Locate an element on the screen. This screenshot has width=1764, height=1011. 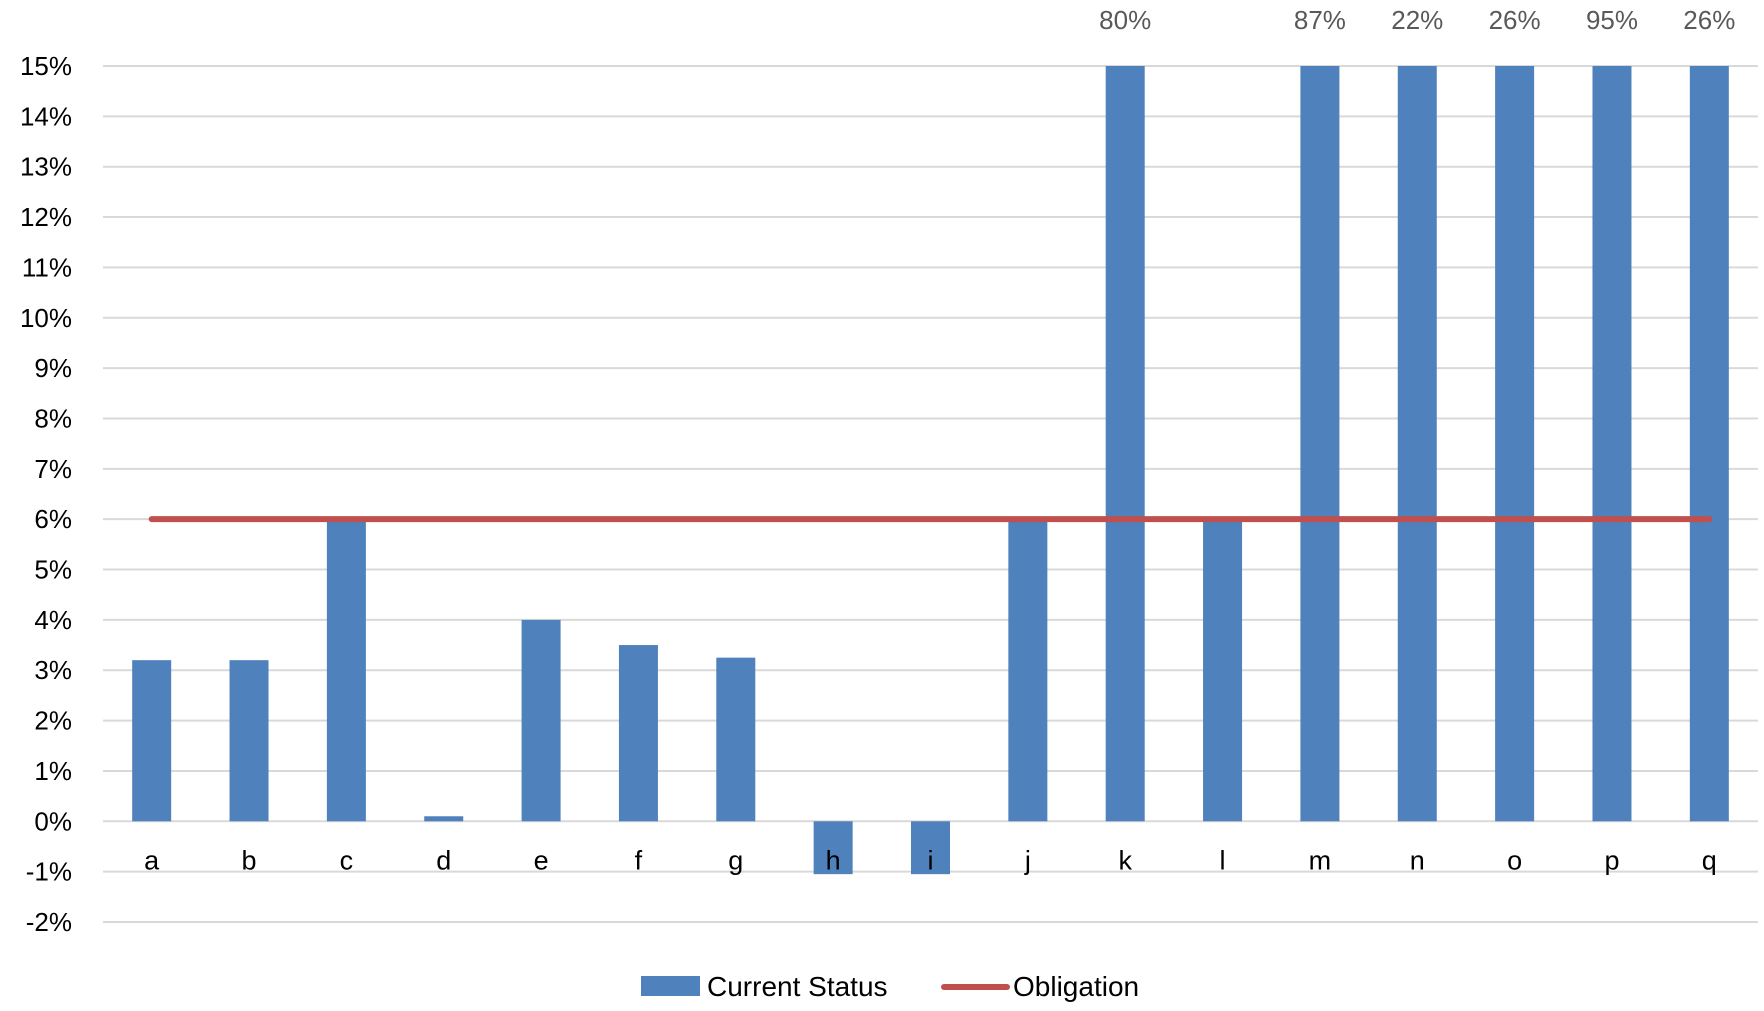
bar-j is located at coordinates (1028, 670).